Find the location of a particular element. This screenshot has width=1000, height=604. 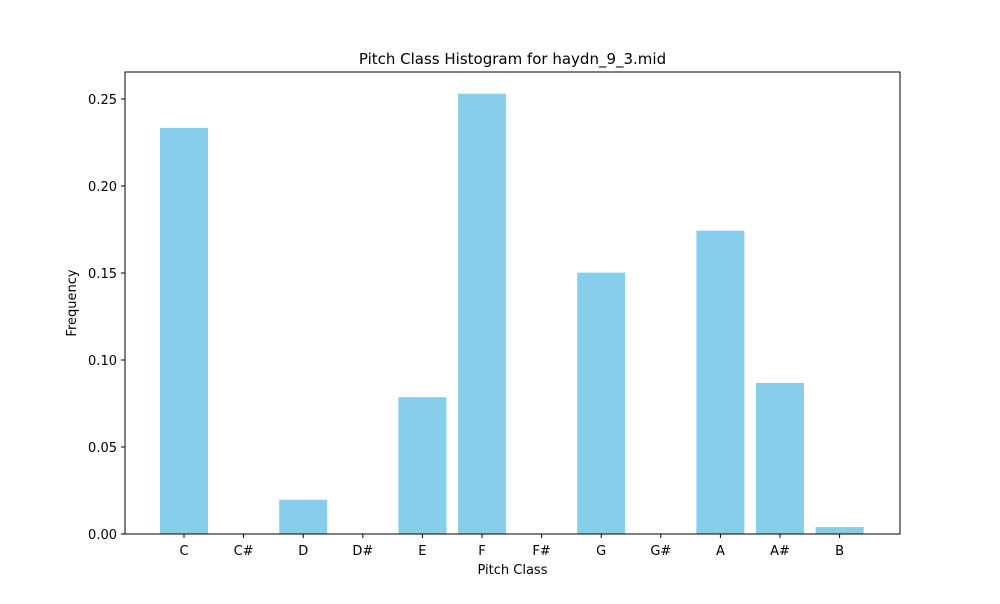

chart-title: Pitch Class Histogram for haydn_9_3.mid is located at coordinates (512, 59).